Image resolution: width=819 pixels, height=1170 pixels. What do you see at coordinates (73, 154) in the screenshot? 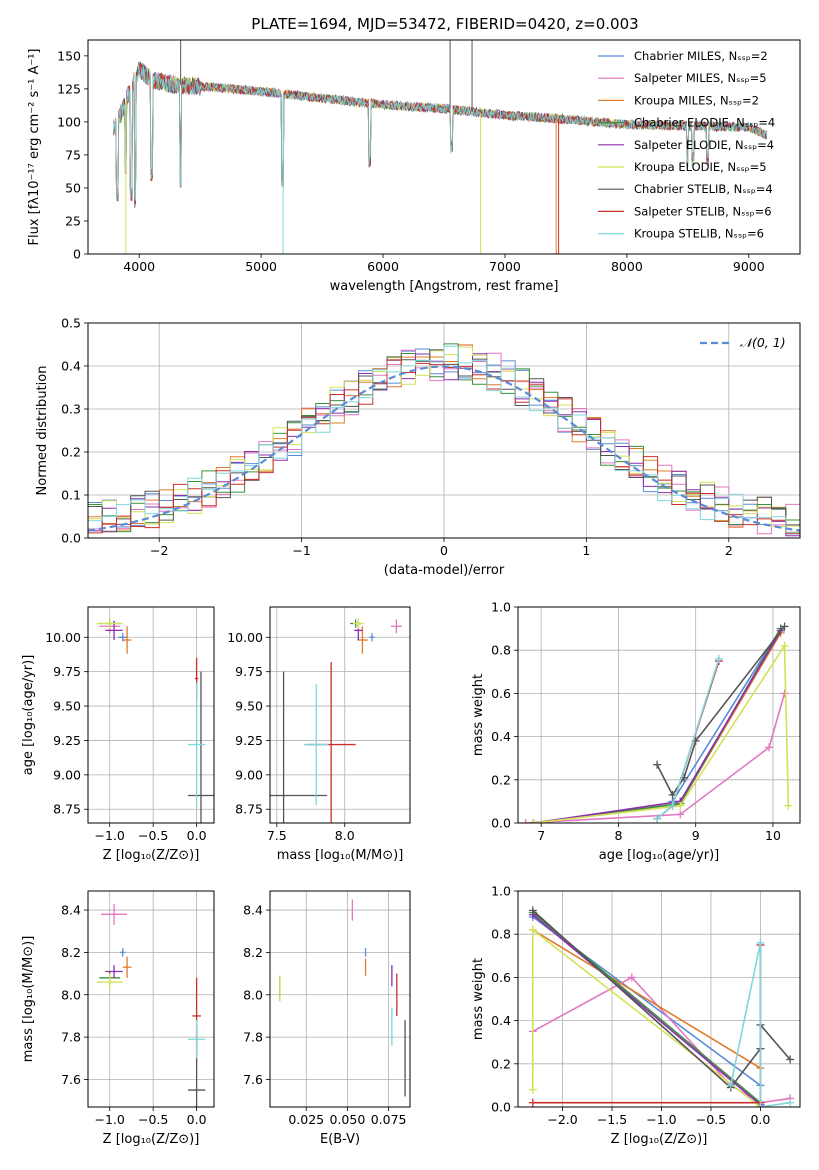
I see `y-tick-label: 75` at bounding box center [73, 154].